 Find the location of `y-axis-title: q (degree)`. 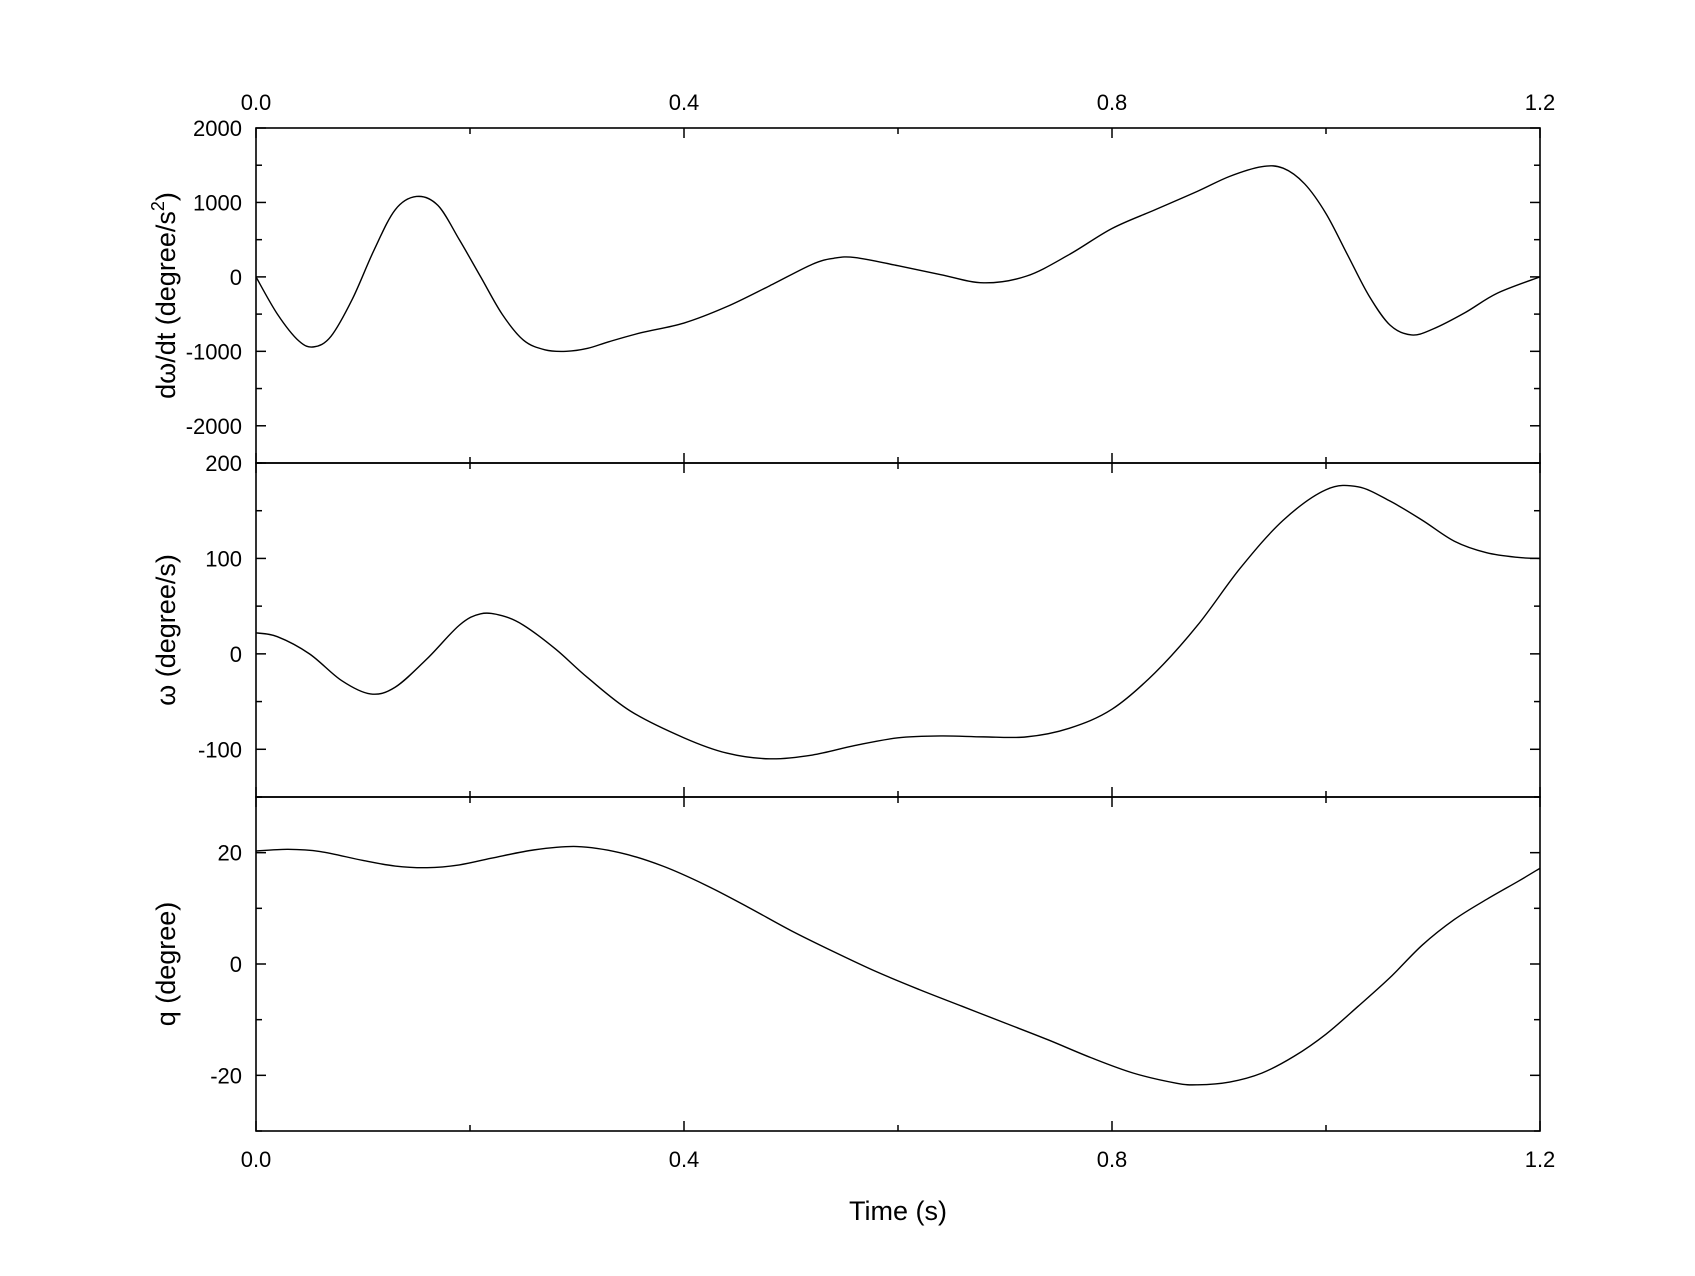

y-axis-title: q (degree) is located at coordinates (166, 964).